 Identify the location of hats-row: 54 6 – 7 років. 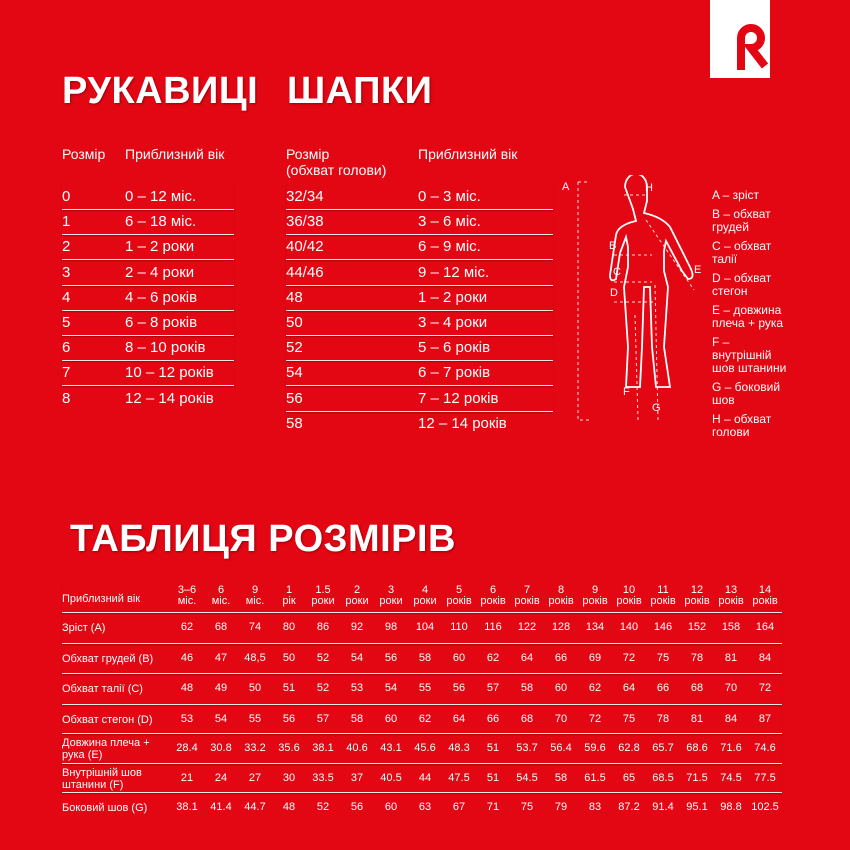
(419, 373).